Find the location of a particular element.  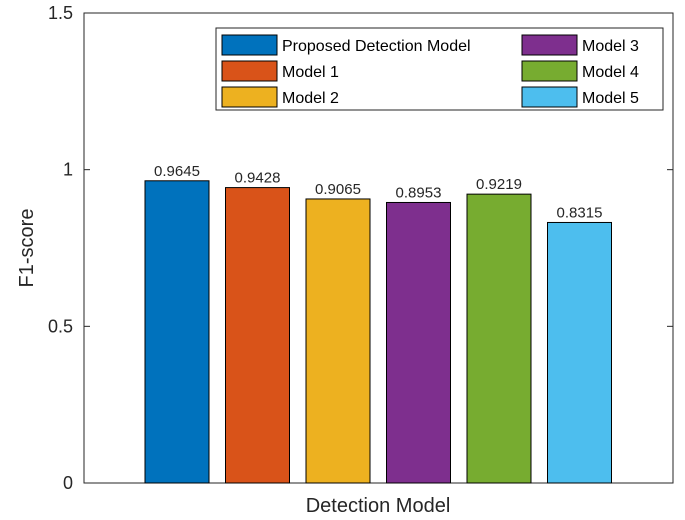

legend-box is located at coordinates (439, 69).